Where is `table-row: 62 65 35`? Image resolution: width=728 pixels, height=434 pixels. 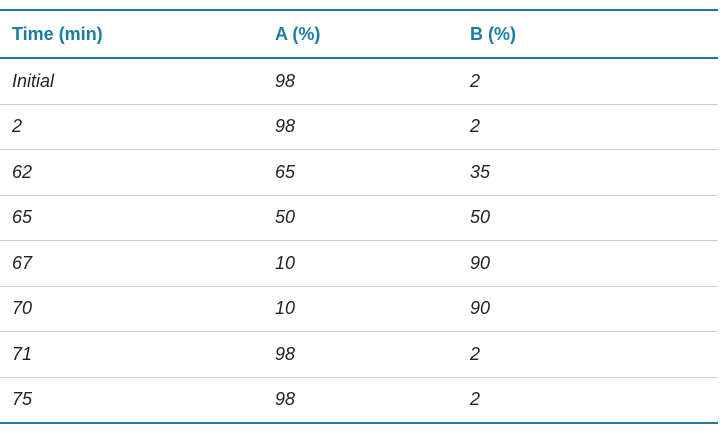
table-row: 62 65 35 is located at coordinates (359, 172).